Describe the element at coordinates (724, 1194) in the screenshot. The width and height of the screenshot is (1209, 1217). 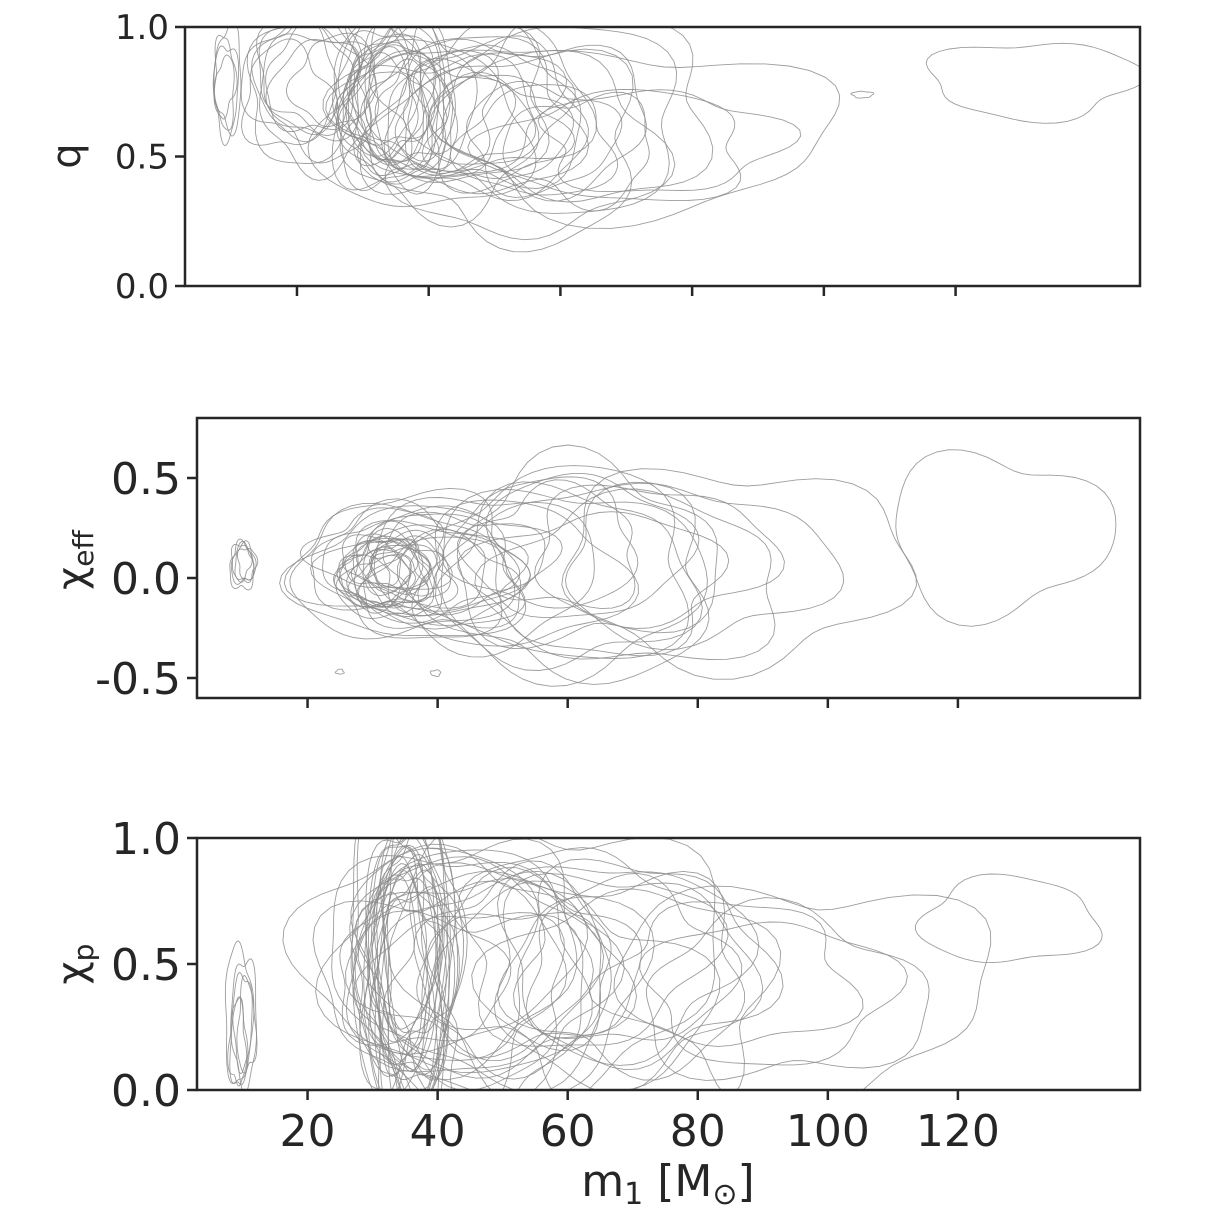
I see `msun-subscript: ⊙` at that location.